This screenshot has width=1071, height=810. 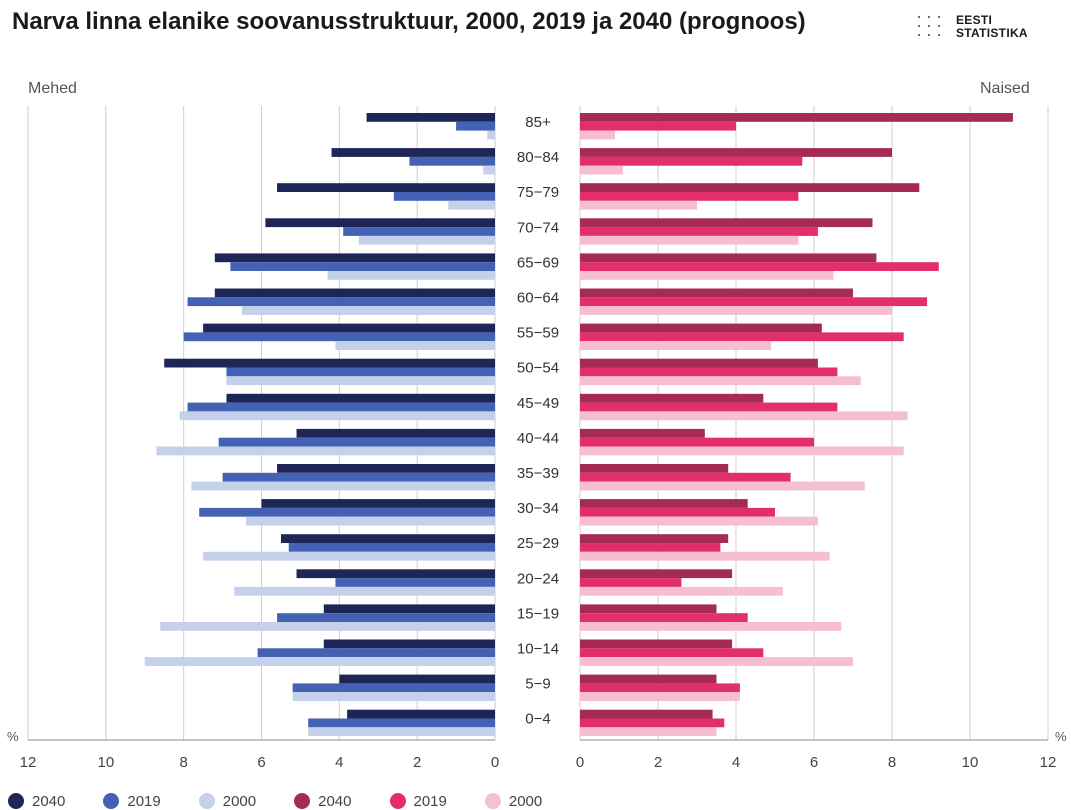 I want to click on x-tick-label-left: 2, so click(x=417, y=762).